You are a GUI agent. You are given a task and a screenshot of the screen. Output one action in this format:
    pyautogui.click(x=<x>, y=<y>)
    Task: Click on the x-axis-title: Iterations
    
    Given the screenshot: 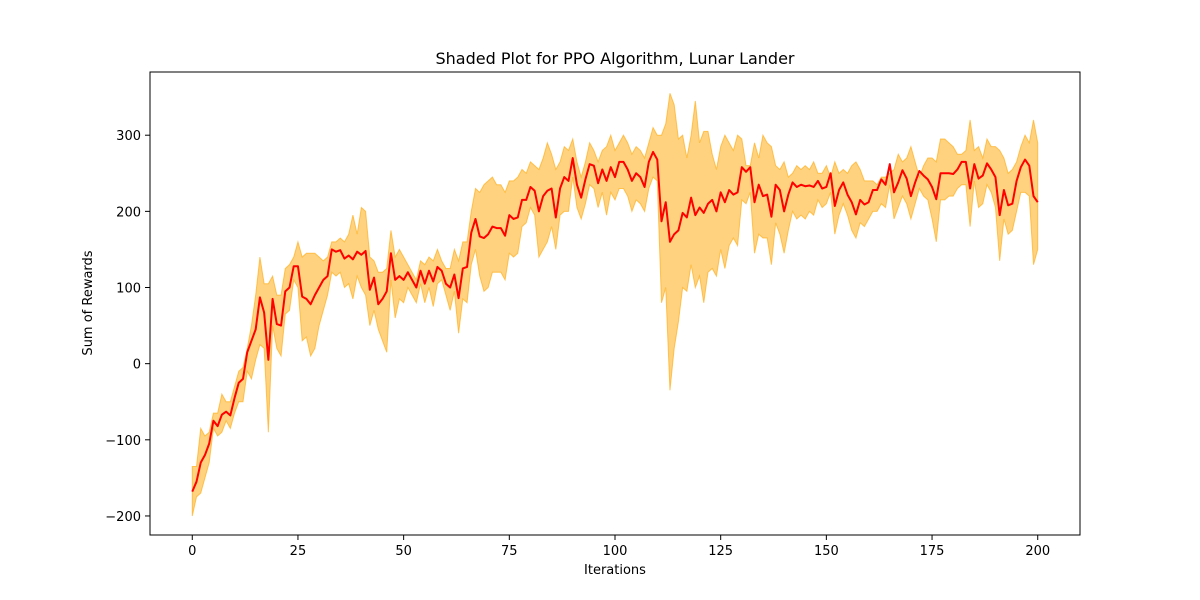 What is the action you would take?
    pyautogui.click(x=615, y=570)
    